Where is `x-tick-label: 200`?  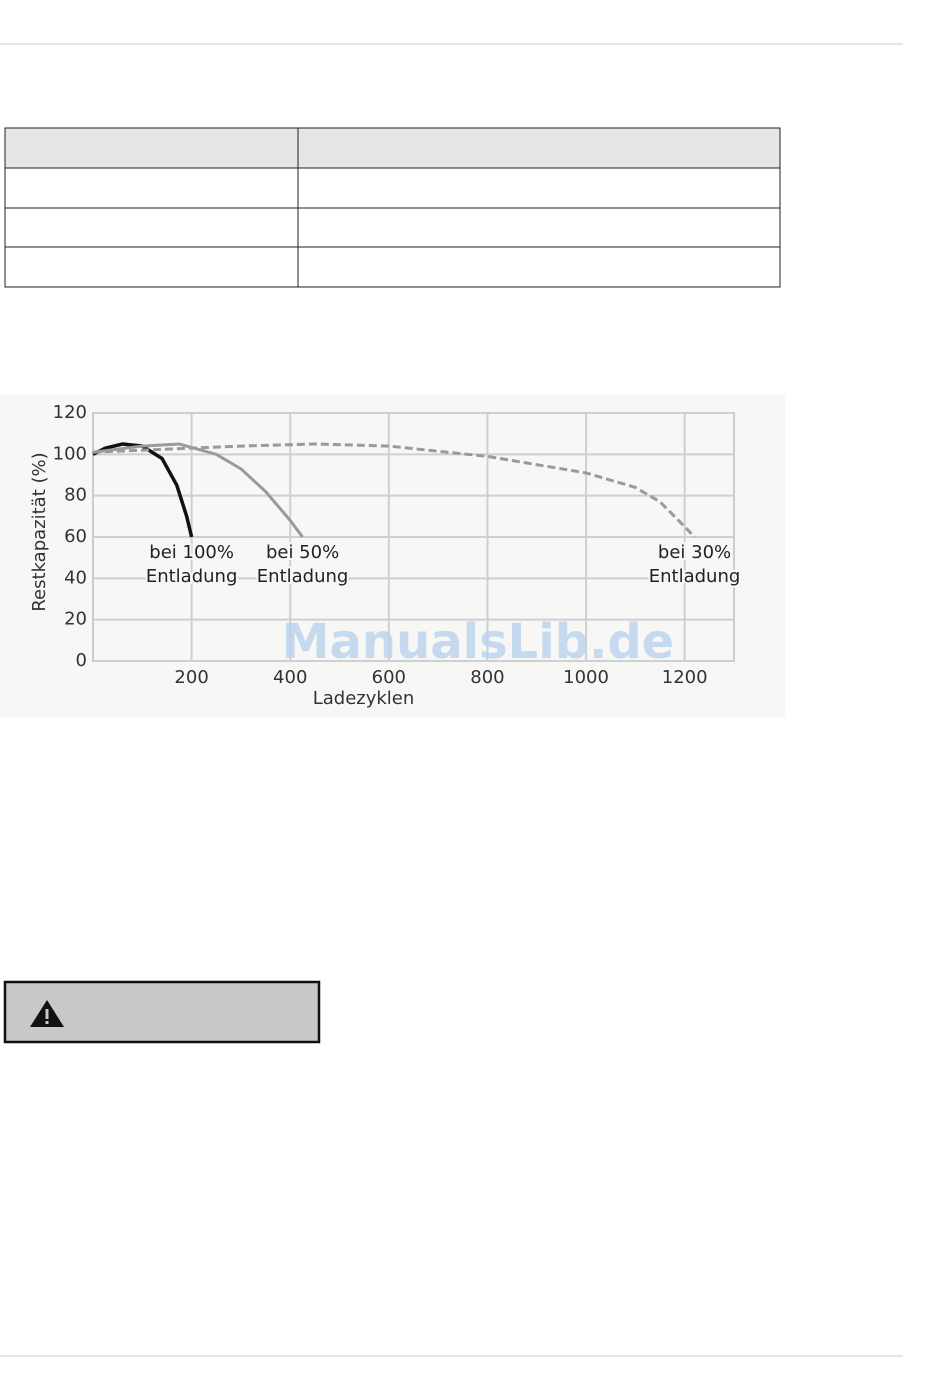 x-tick-label: 200 is located at coordinates (191, 677).